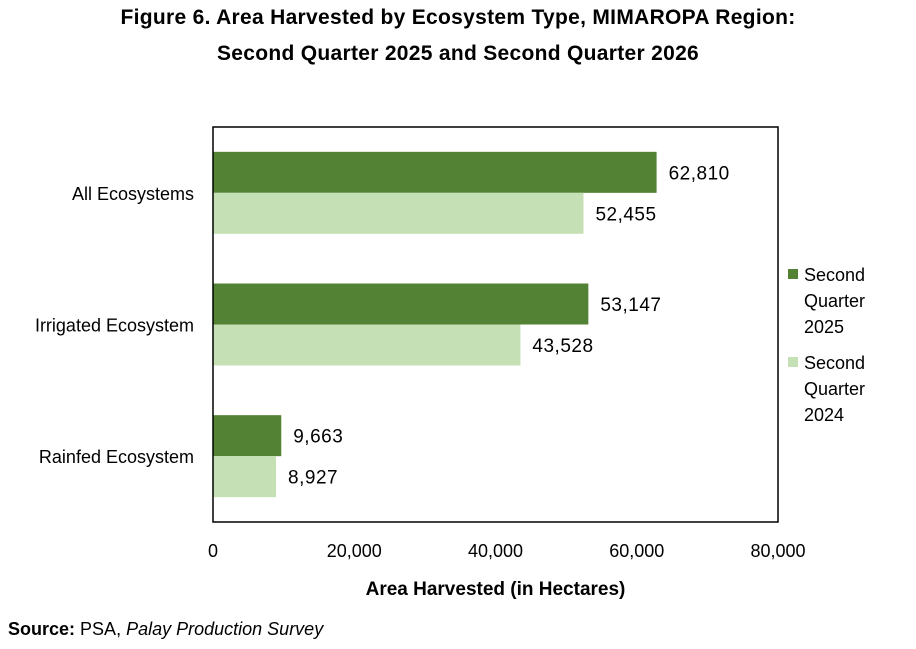  Describe the element at coordinates (133, 194) in the screenshot. I see `category-label: All Ecosystems` at that location.